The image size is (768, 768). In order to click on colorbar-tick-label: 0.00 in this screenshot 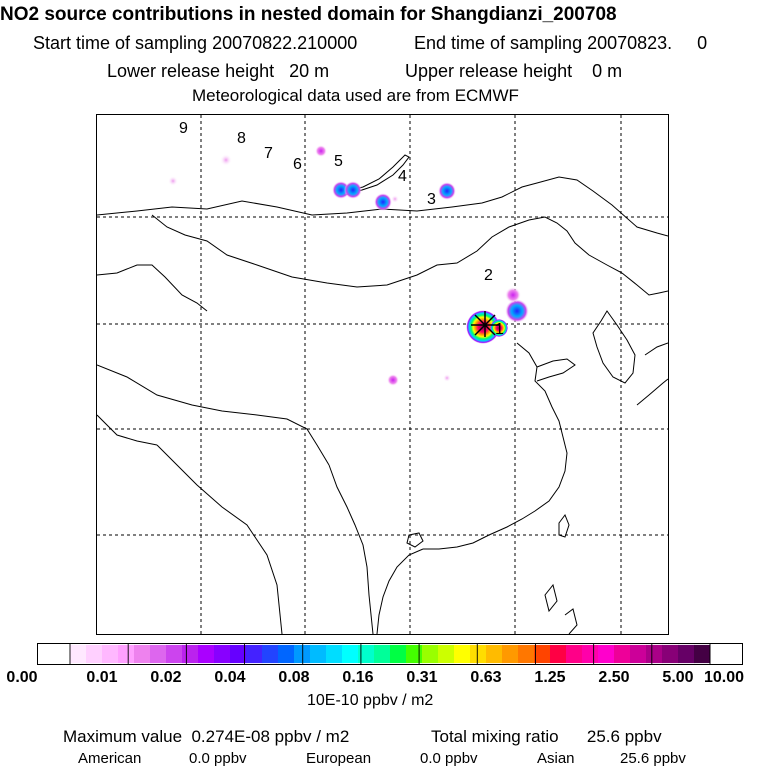, I will do `click(22, 677)`.